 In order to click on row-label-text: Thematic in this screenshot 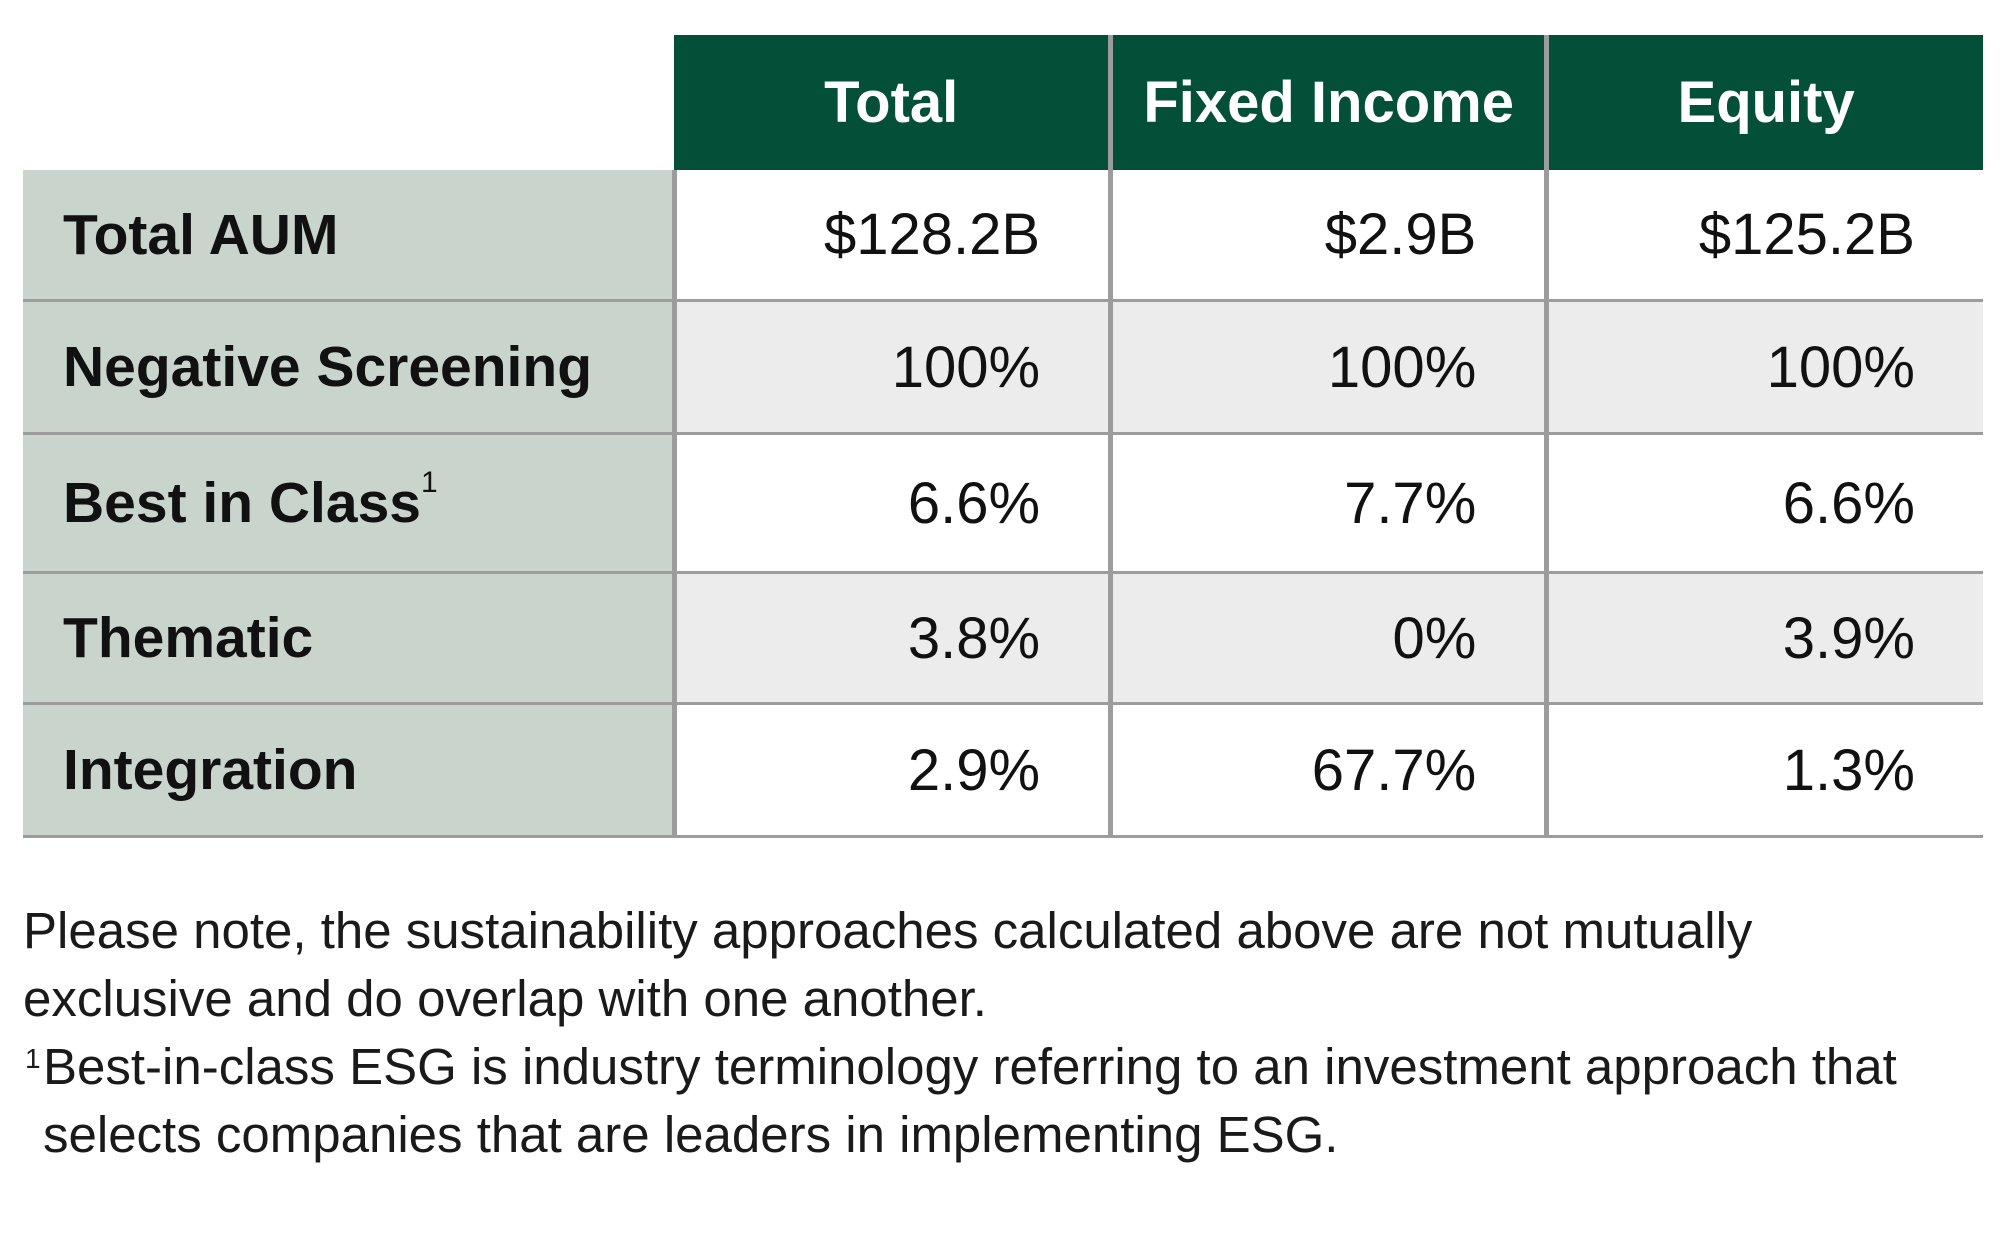, I will do `click(188, 638)`.